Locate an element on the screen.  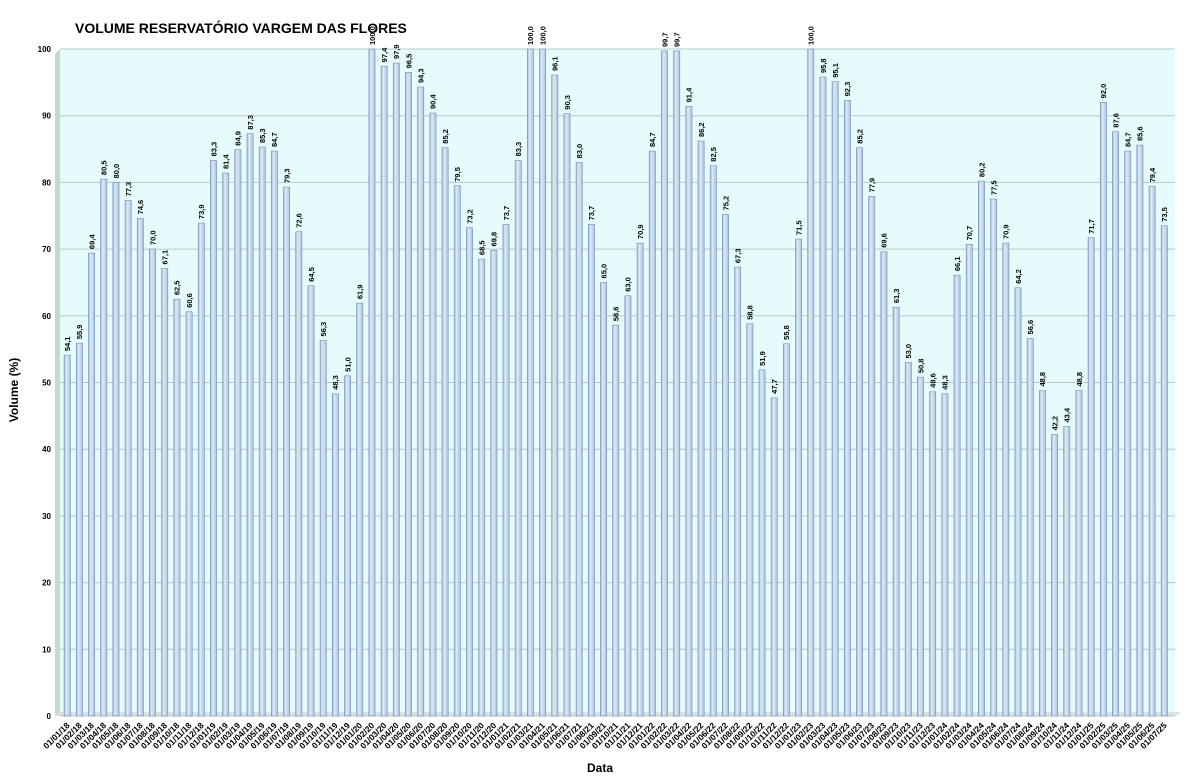
data-label: 56,3 is located at coordinates (323, 329).